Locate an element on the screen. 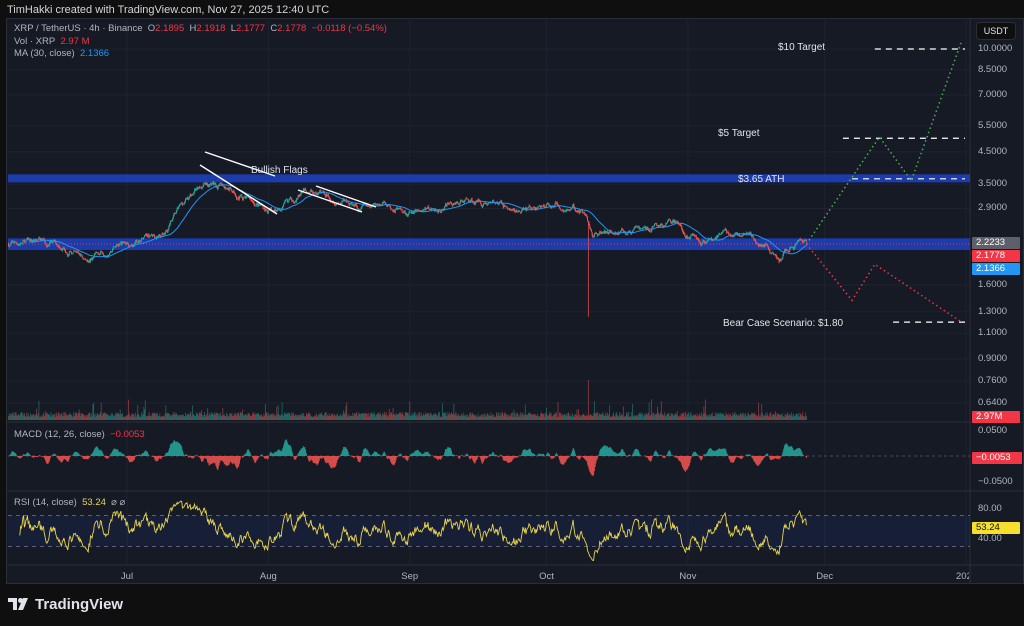 The height and width of the screenshot is (626, 1024). ma-legend: MA (30, close) 2.1366 is located at coordinates (61, 53).